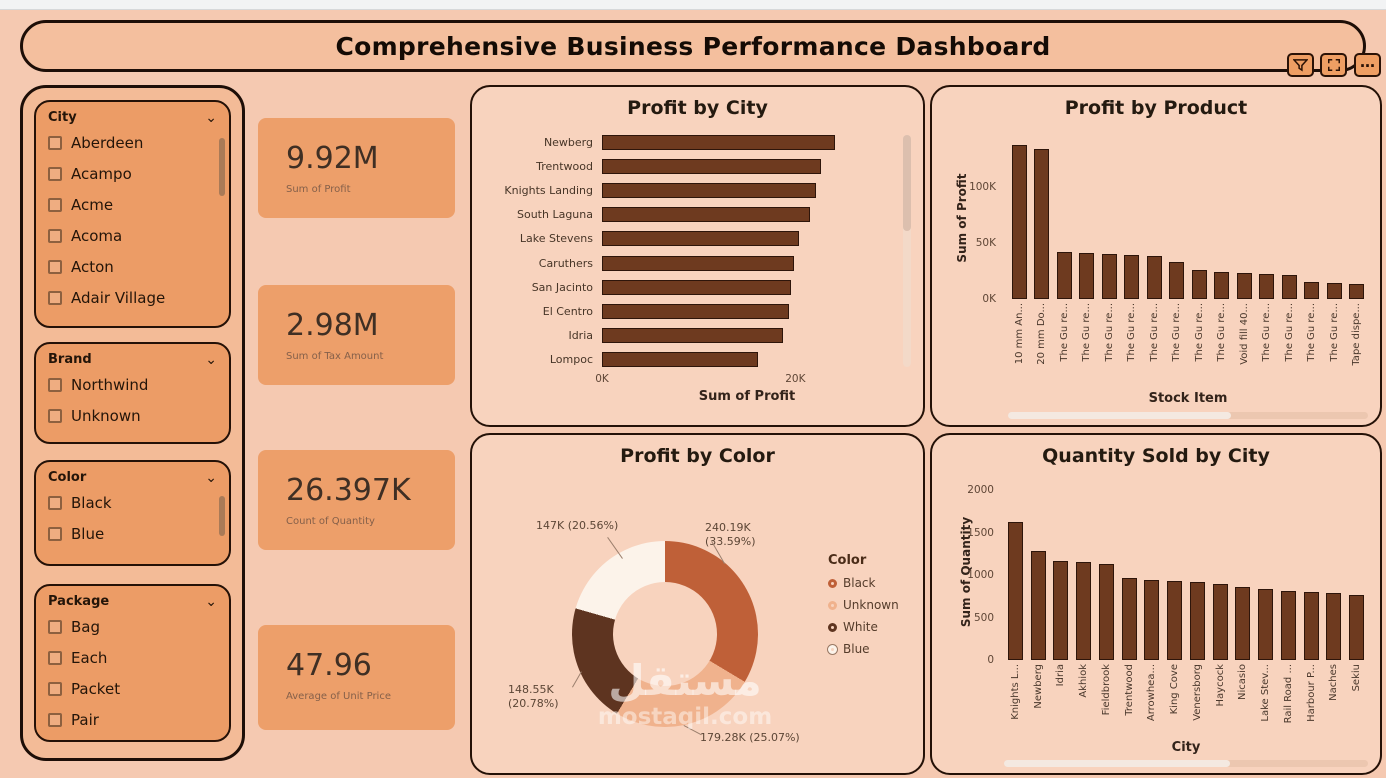 This screenshot has height=778, width=1386. I want to click on slicer-item: Pair, so click(132, 719).